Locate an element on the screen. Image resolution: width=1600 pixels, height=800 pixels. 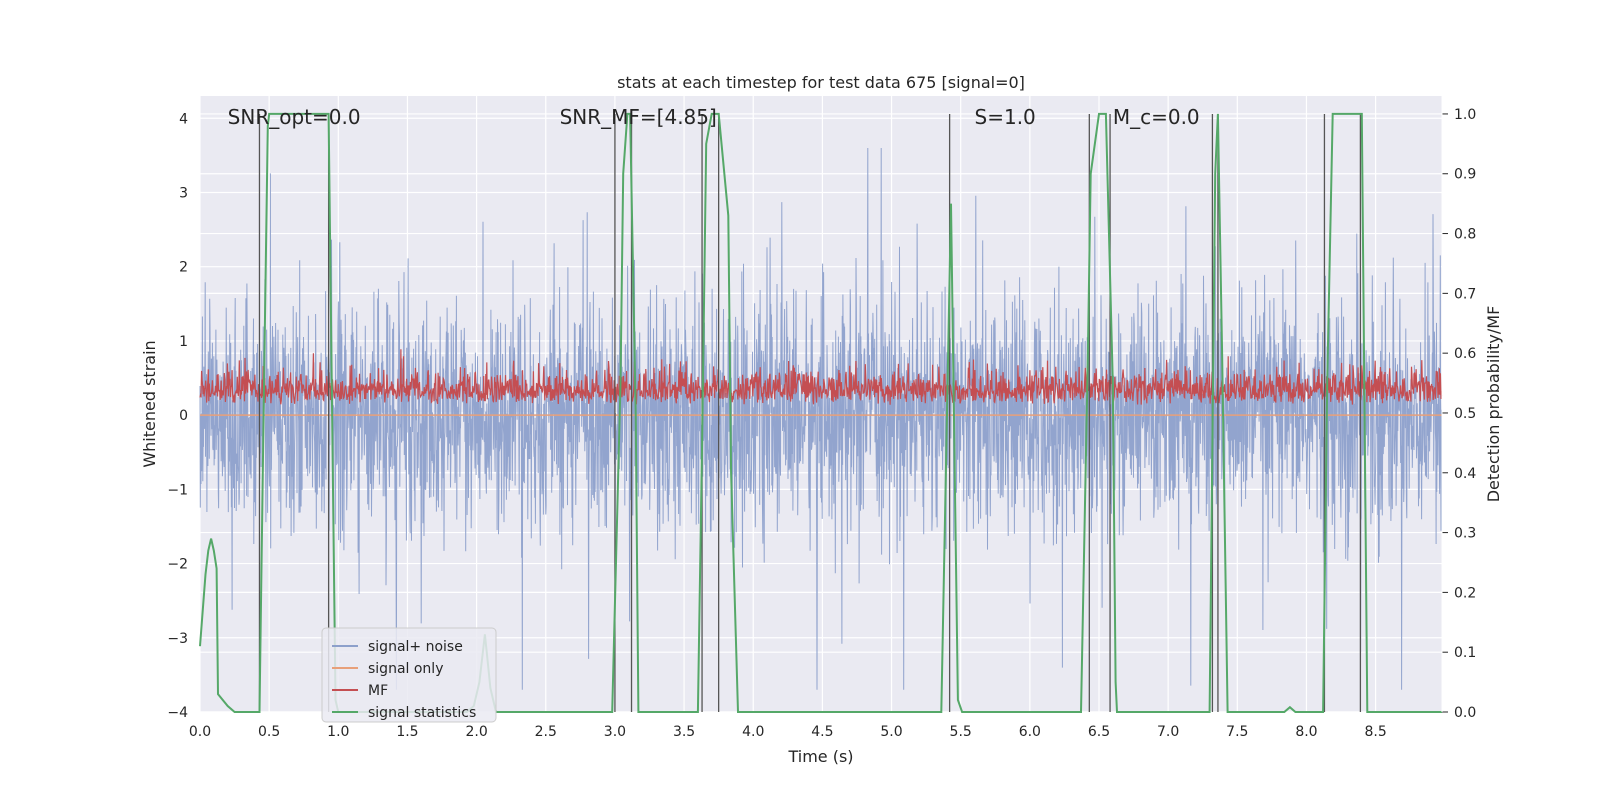
y-left-tick-label: −4 is located at coordinates (177, 713).